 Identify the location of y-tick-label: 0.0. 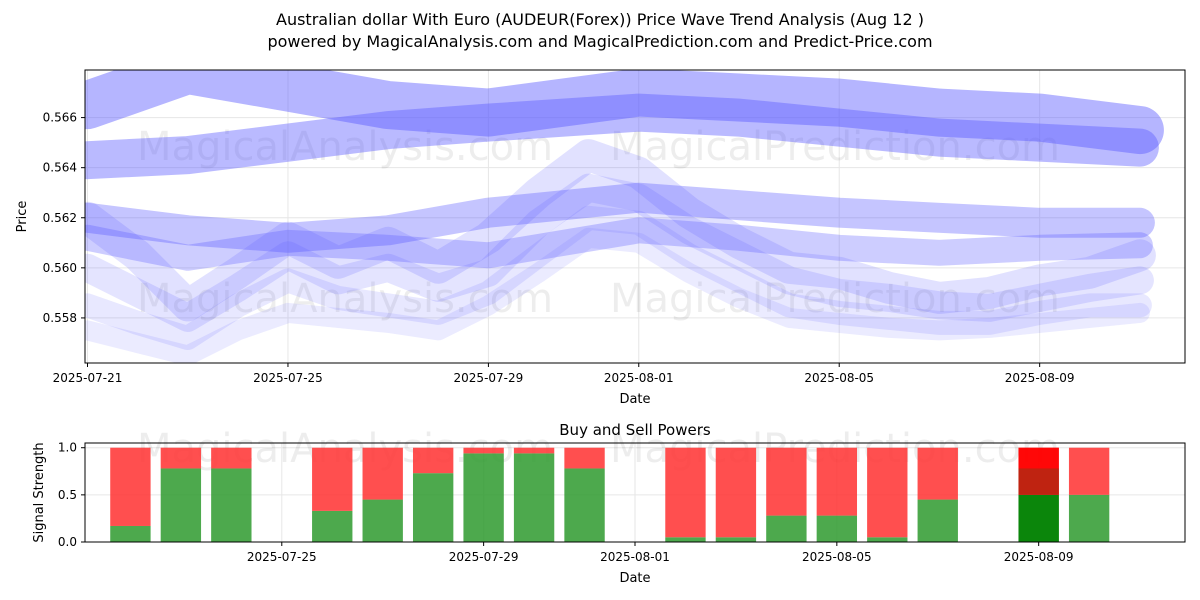
(67, 542).